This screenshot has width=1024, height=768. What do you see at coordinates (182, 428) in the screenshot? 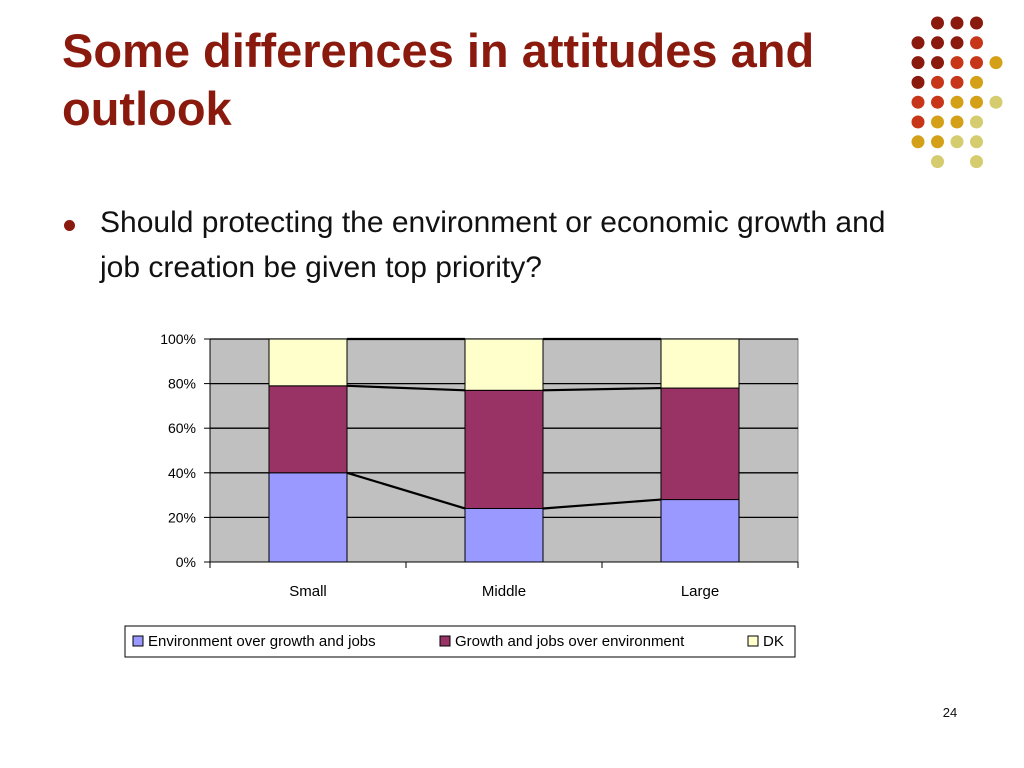
I see `y-tick-label: 60%` at bounding box center [182, 428].